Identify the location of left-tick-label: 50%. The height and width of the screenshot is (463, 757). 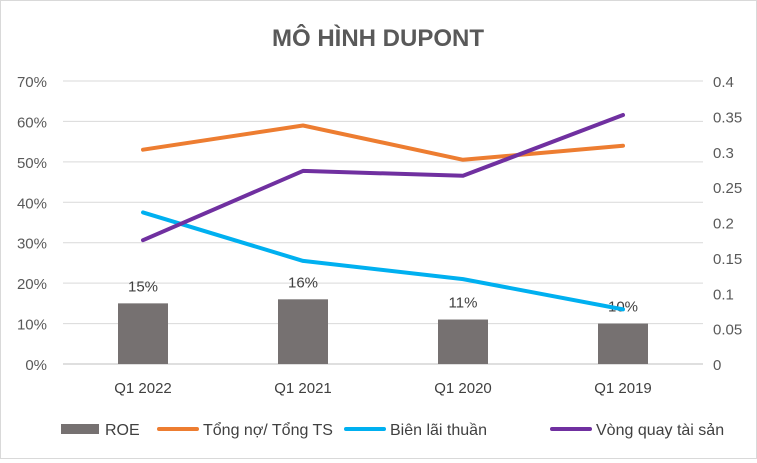
(32, 163).